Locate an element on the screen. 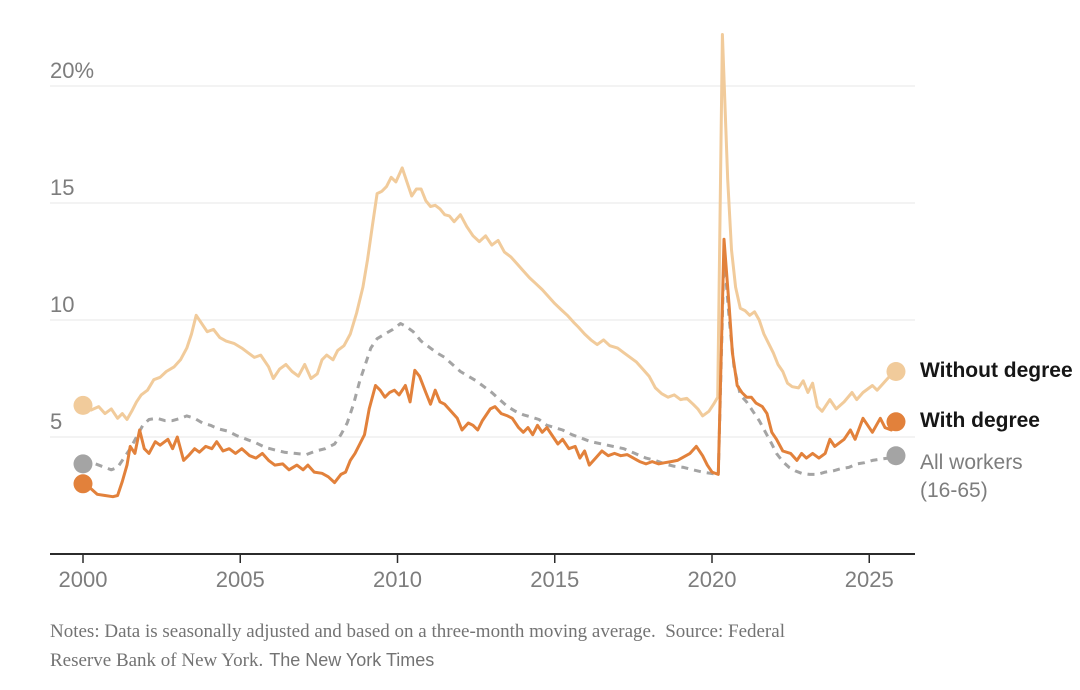 This screenshot has height=690, width=1080. legend-all-workers-line1: All workers is located at coordinates (971, 462).